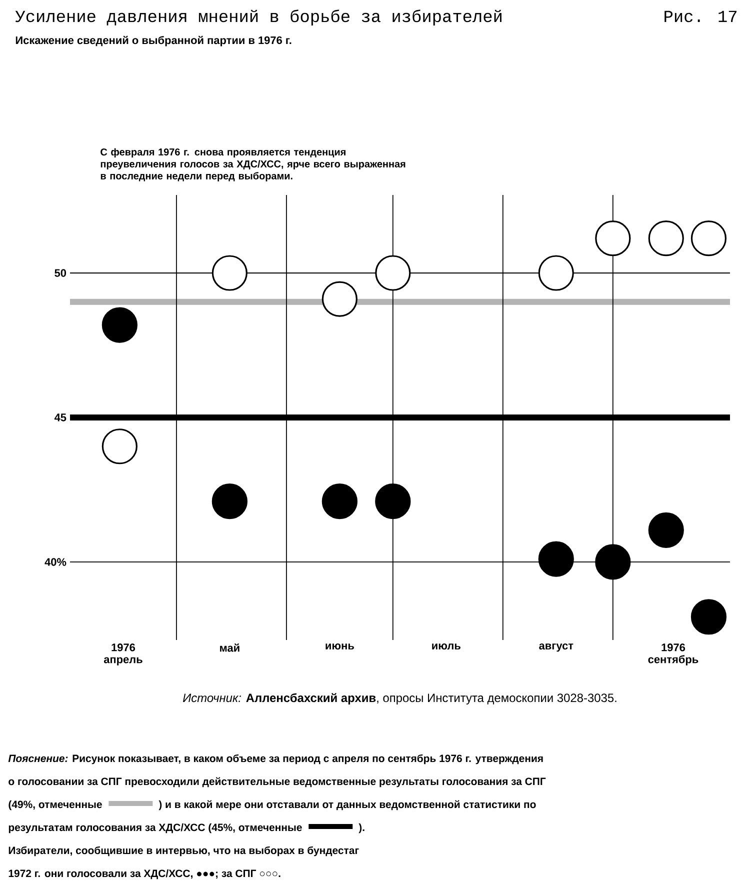 This screenshot has width=741, height=895. What do you see at coordinates (347, 805) in the screenshot?
I see `text: ) и в какой мере они отставали от данных ведомственной статистики по` at bounding box center [347, 805].